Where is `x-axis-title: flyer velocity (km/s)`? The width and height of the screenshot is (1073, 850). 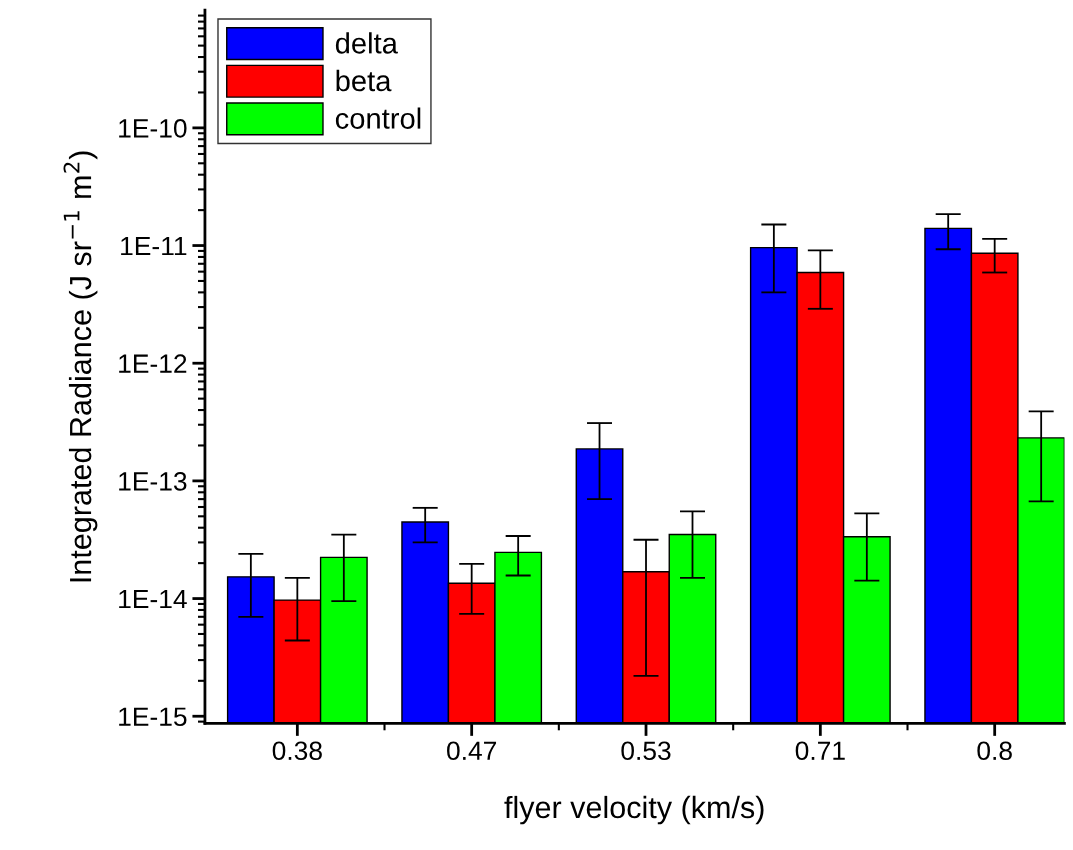
x-axis-title: flyer velocity (km/s) is located at coordinates (634, 810).